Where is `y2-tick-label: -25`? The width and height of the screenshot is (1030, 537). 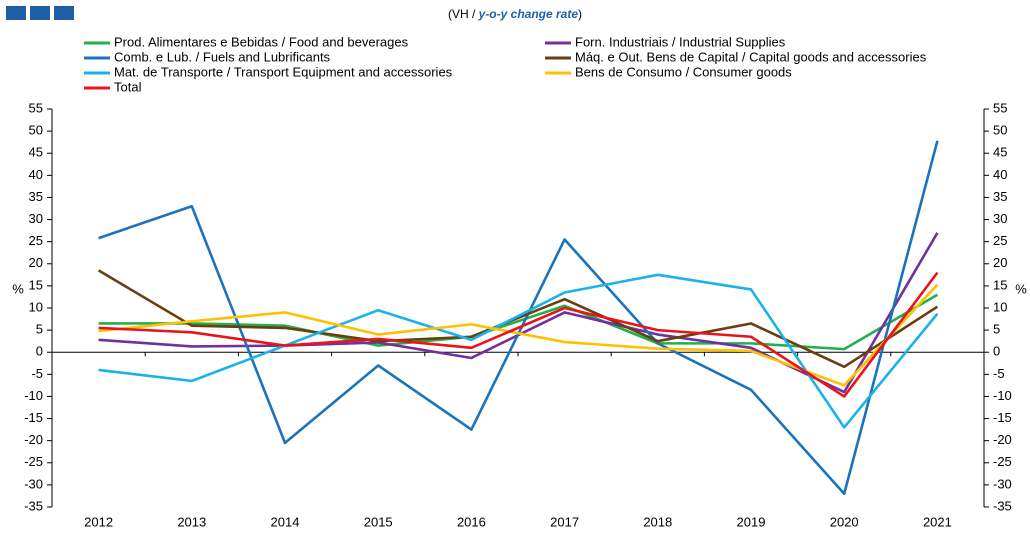
y2-tick-label: -25 is located at coordinates (1002, 461).